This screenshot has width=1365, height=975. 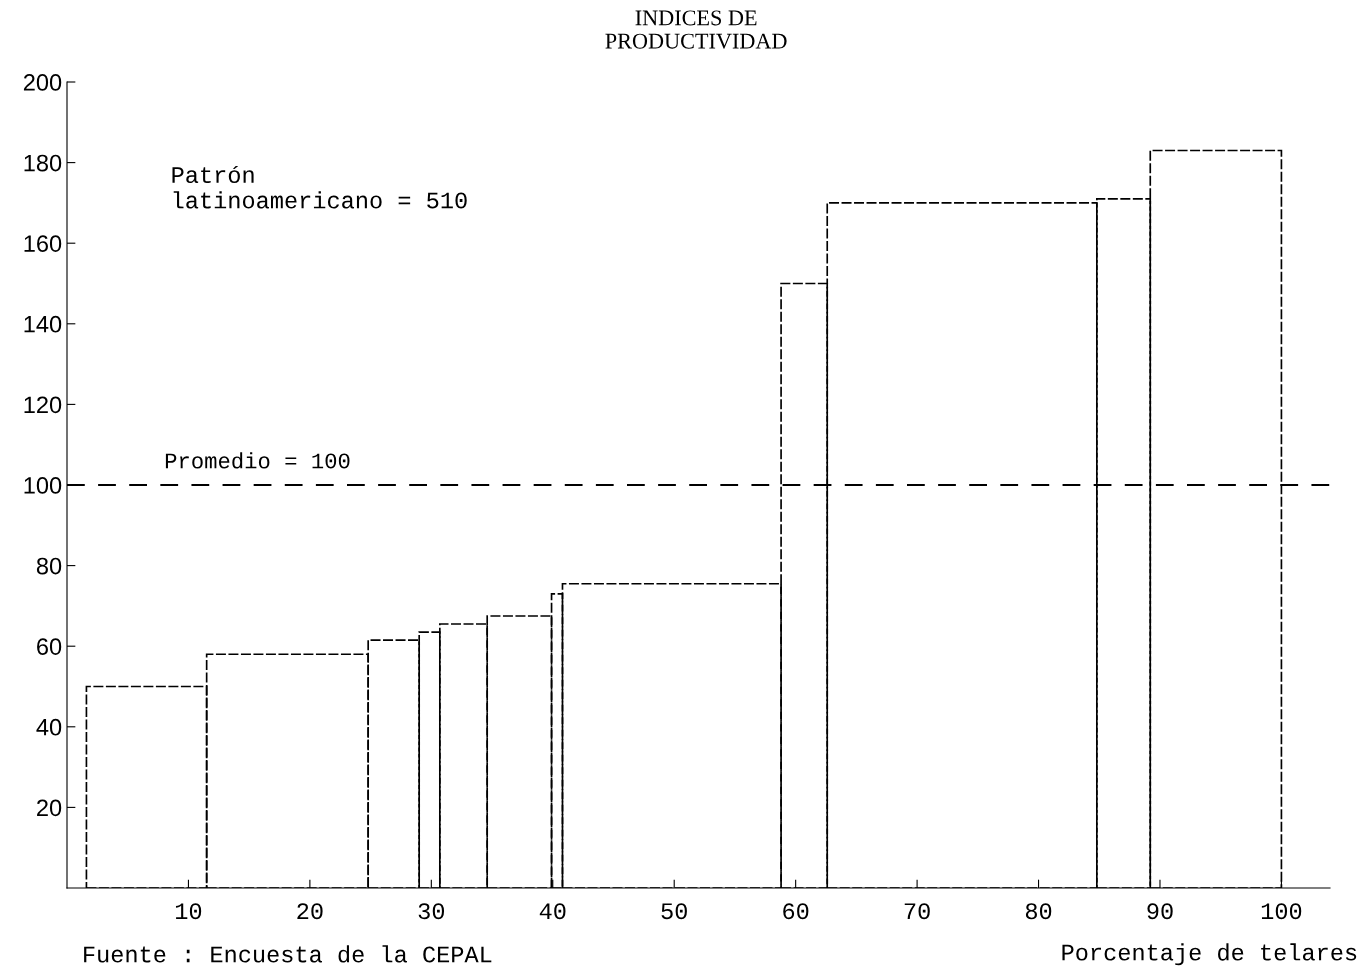 I want to click on y-tick-label: 40, so click(x=49, y=727).